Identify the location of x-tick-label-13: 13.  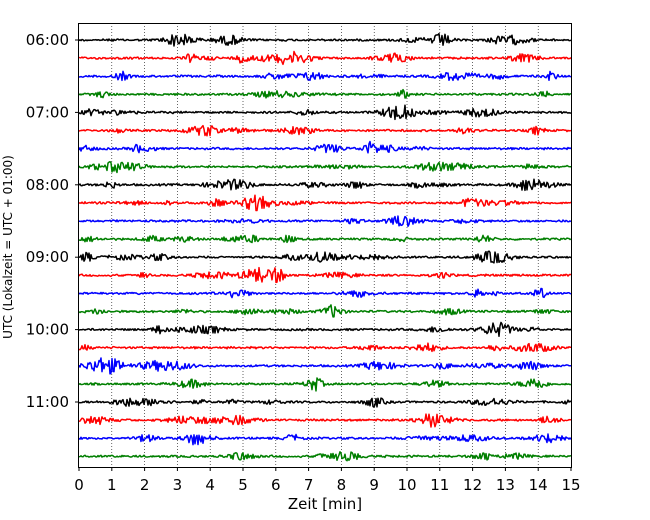
(505, 485).